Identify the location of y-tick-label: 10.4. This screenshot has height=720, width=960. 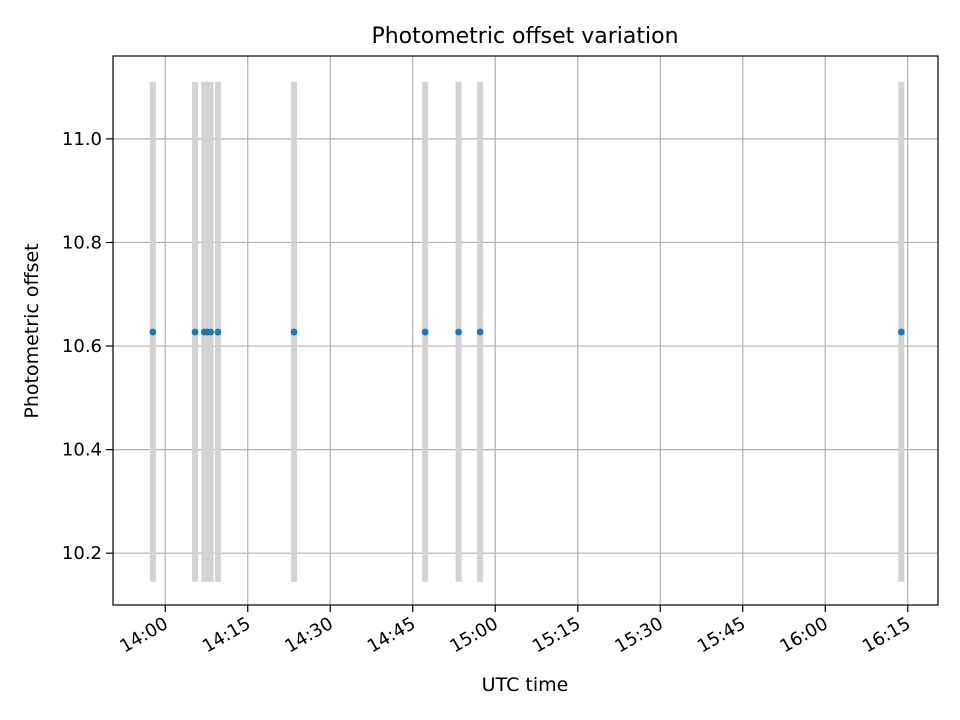
(82, 450).